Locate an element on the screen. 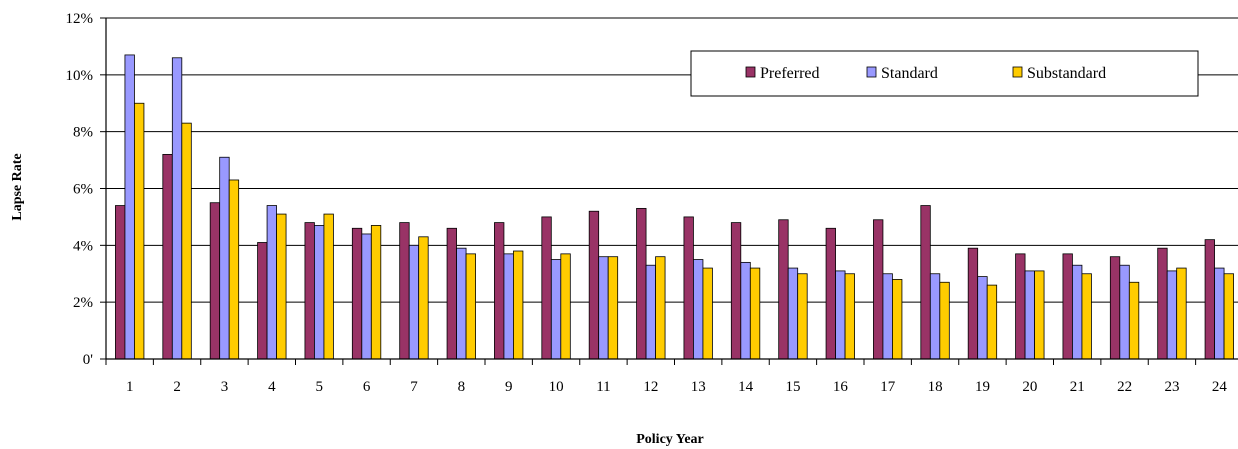  x-tick-label: 14 is located at coordinates (746, 387).